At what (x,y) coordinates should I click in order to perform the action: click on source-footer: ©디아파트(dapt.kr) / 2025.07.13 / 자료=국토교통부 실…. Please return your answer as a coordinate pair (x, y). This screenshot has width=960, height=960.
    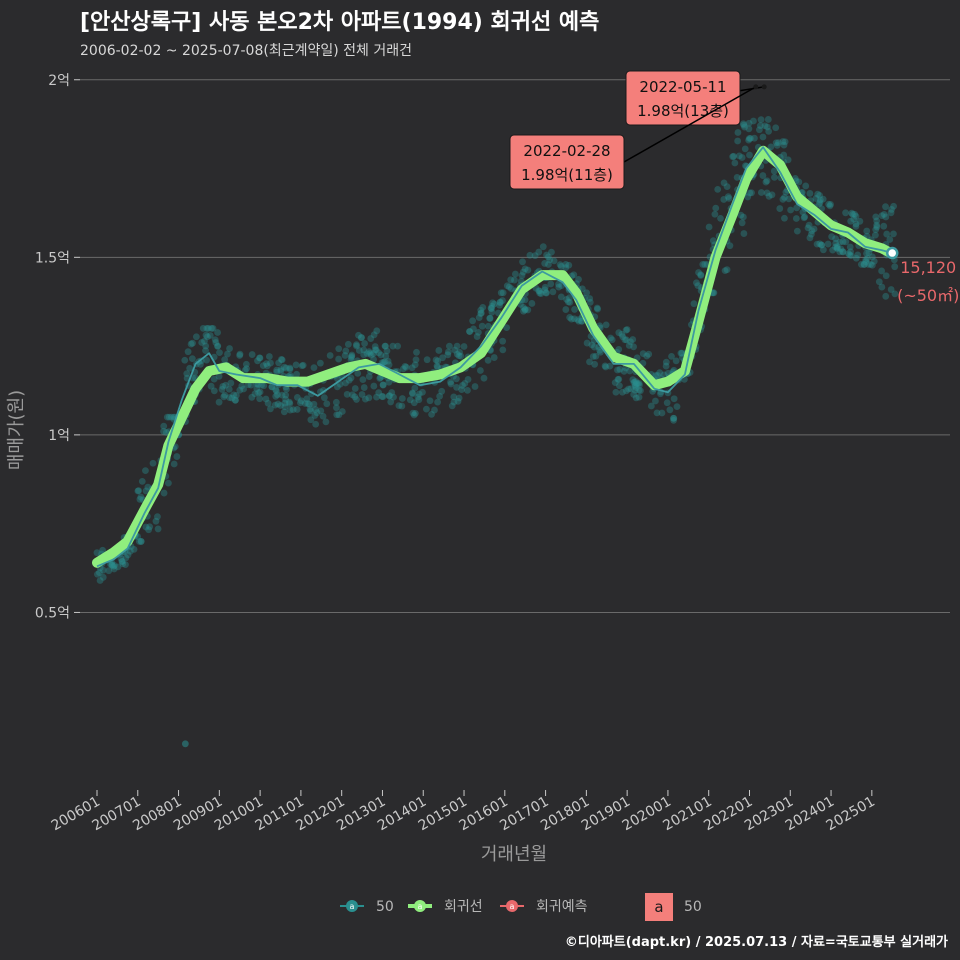
    Looking at the image, I should click on (756, 942).